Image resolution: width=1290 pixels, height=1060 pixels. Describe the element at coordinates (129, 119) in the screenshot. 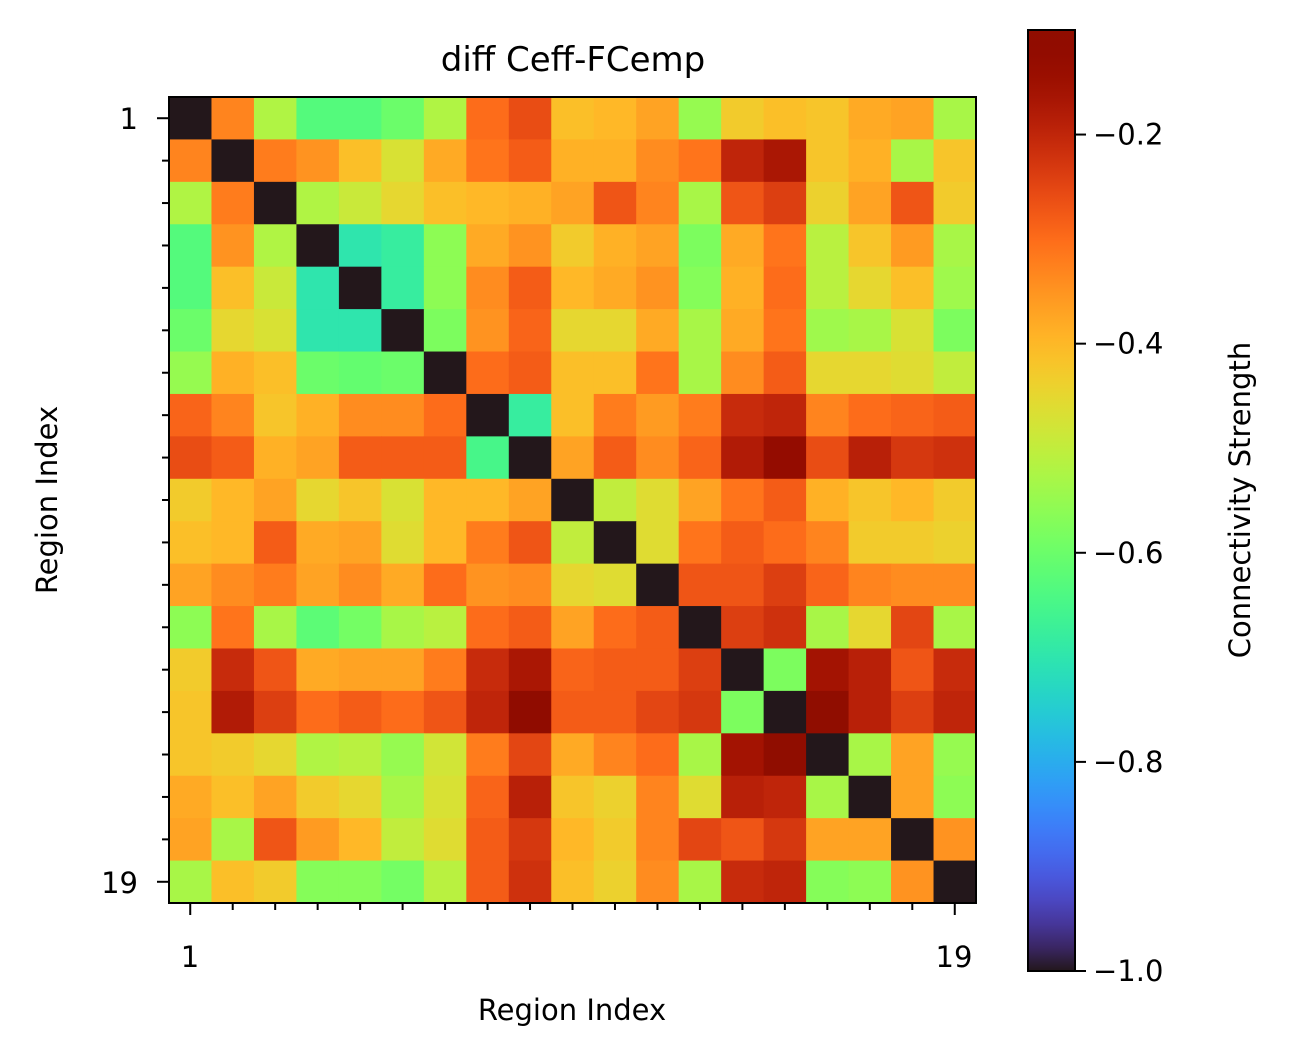

I see `y-tick-label-first: 1` at that location.